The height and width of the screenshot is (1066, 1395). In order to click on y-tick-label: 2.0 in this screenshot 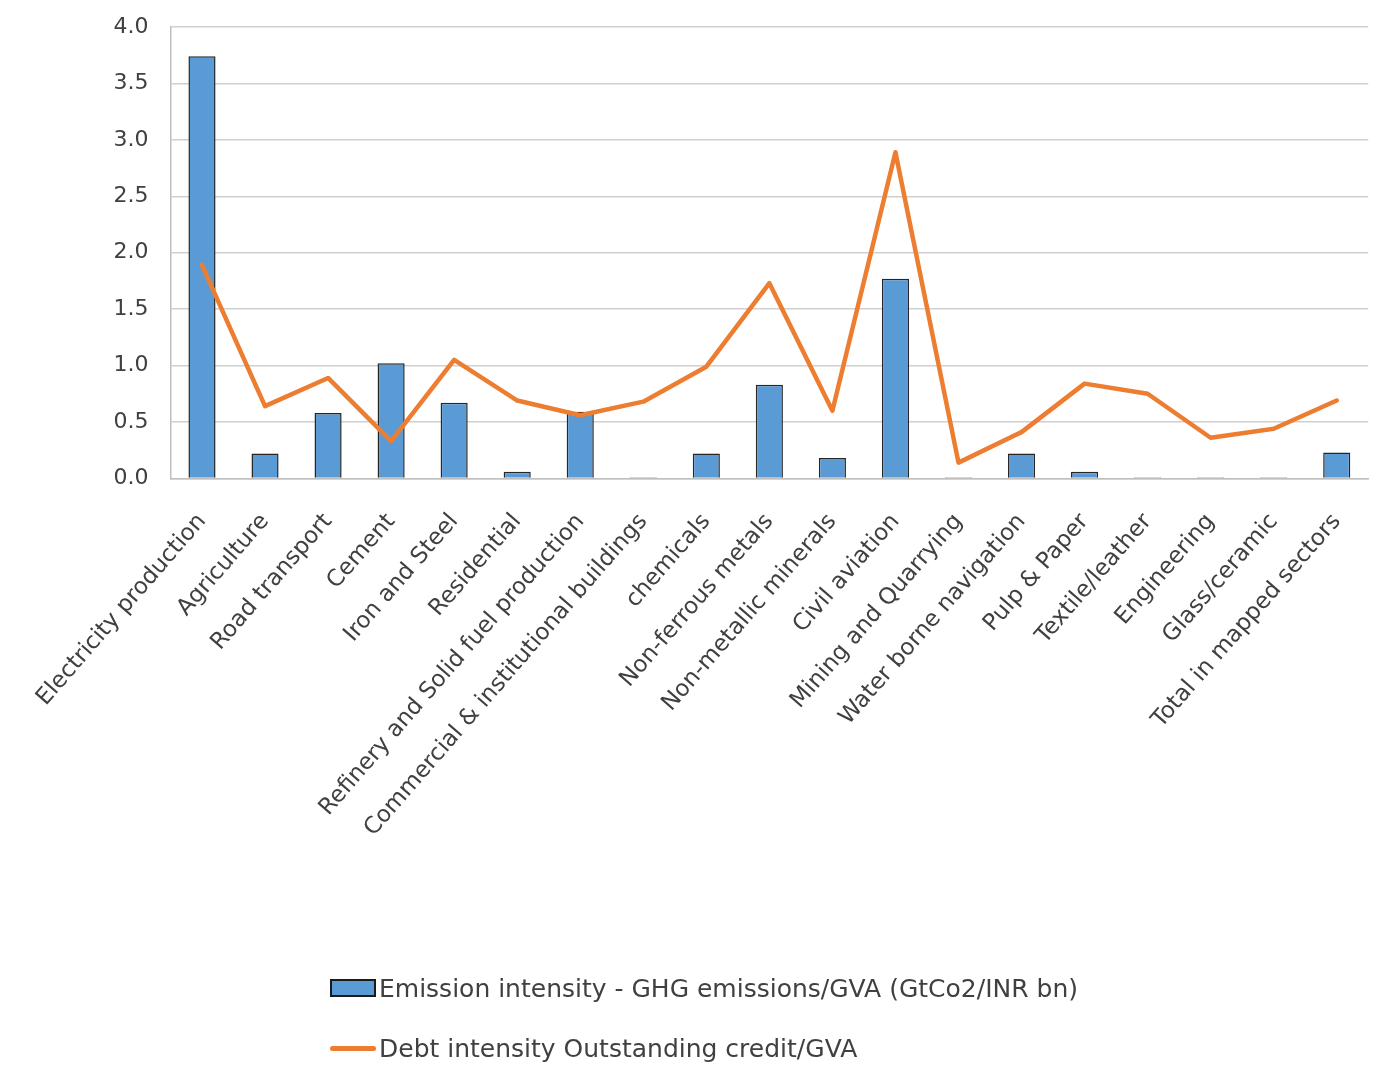, I will do `click(131, 251)`.